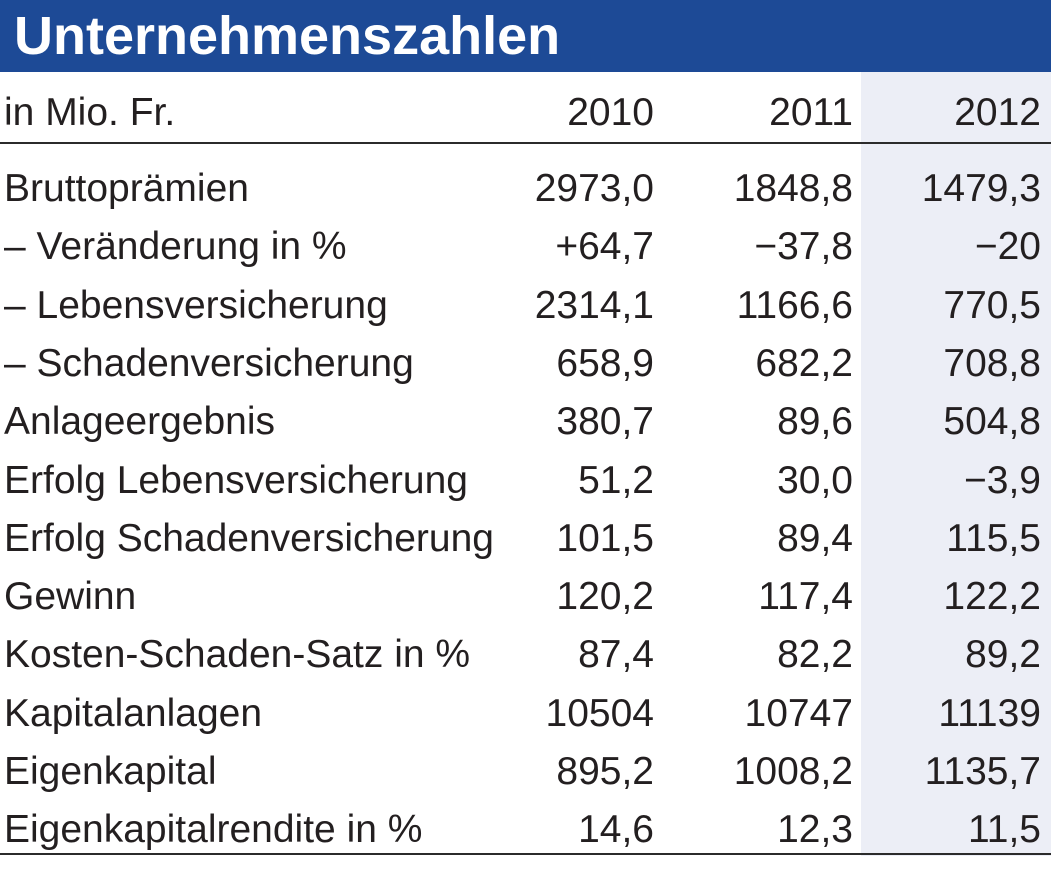  What do you see at coordinates (213, 830) in the screenshot?
I see `row-label: Eigenkapitalrendite in %` at bounding box center [213, 830].